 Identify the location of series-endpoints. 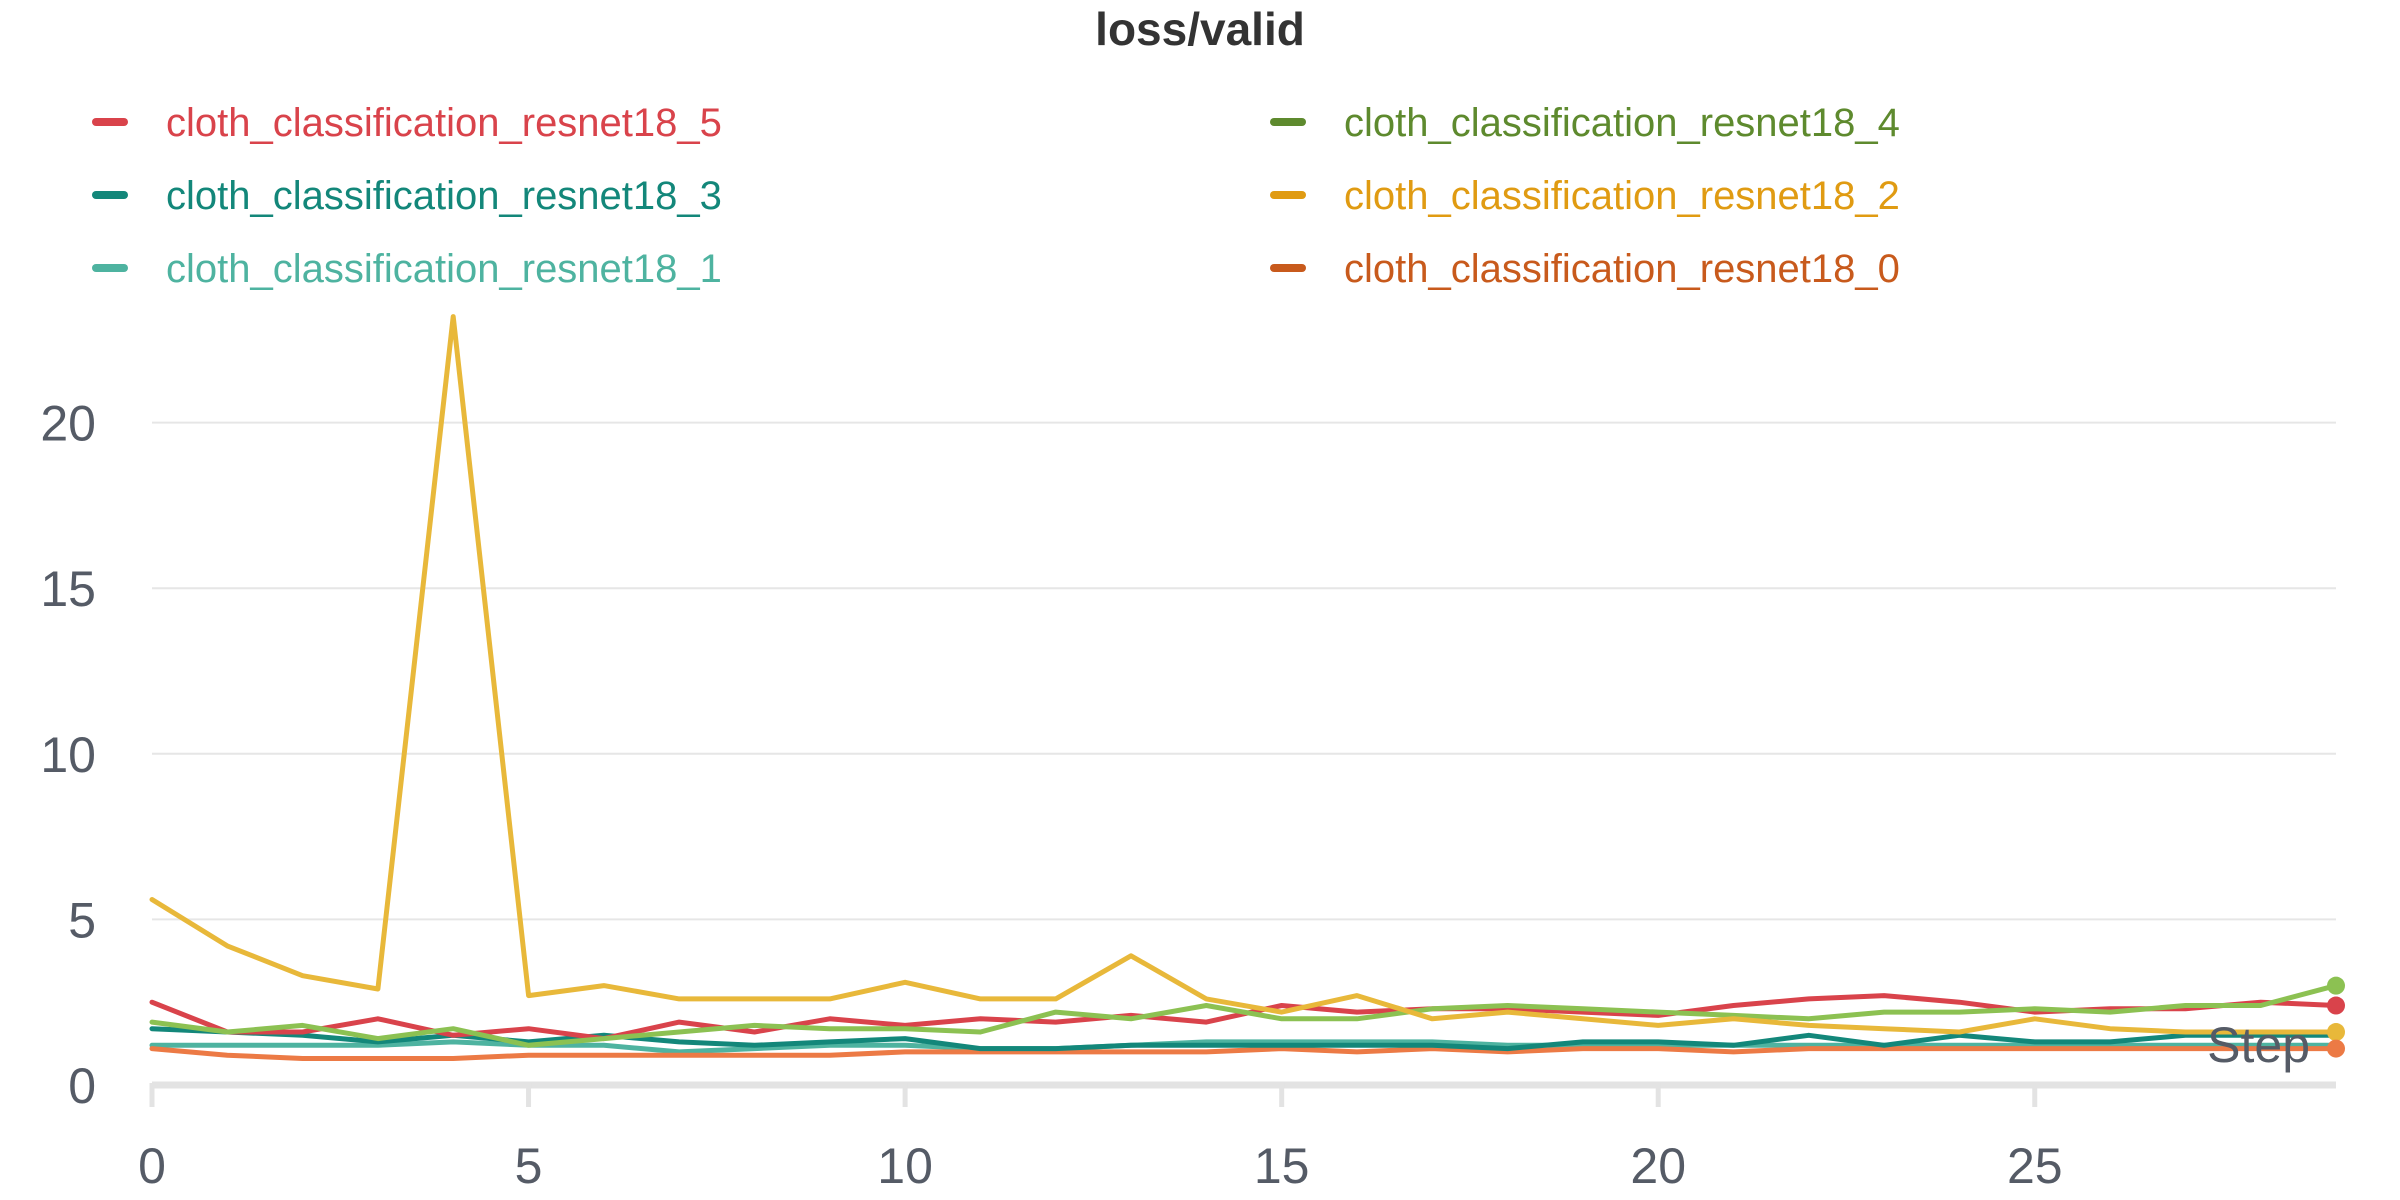
(2336, 1017).